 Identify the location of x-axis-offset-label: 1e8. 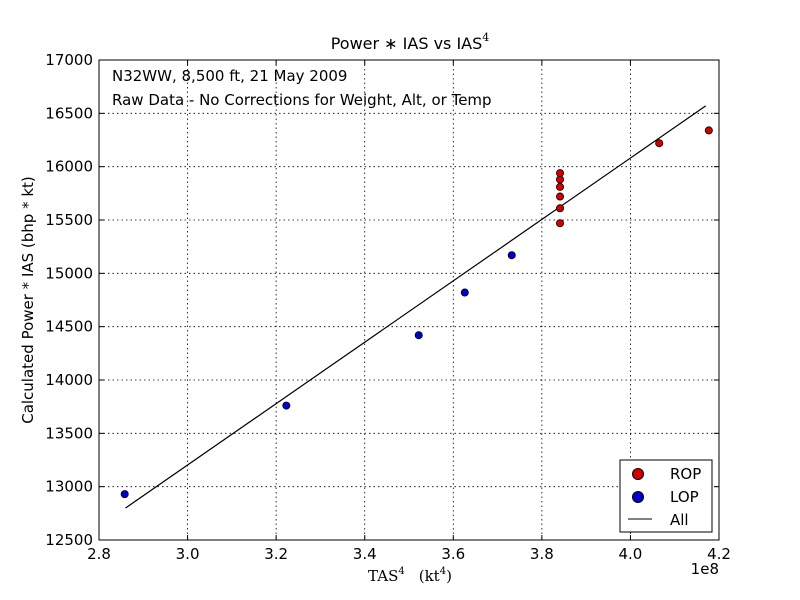
(705, 569).